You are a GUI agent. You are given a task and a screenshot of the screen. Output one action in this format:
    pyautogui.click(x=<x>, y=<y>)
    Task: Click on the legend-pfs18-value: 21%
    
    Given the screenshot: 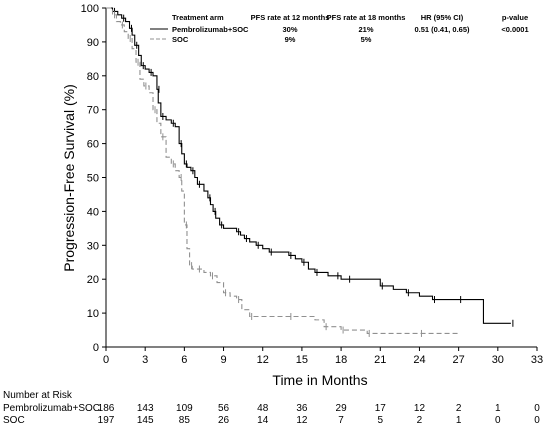 What is the action you would take?
    pyautogui.click(x=365, y=29)
    